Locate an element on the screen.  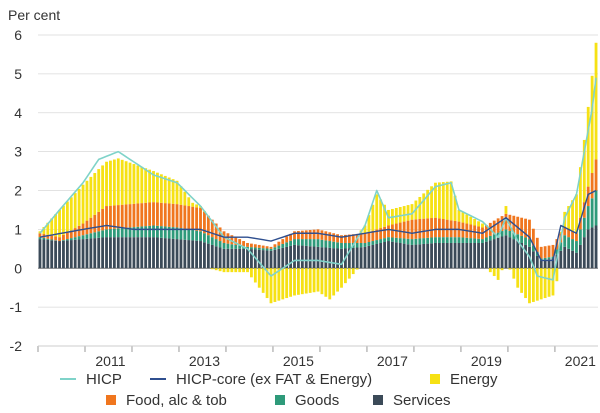
y-tick-label: 4 is located at coordinates (18, 113).